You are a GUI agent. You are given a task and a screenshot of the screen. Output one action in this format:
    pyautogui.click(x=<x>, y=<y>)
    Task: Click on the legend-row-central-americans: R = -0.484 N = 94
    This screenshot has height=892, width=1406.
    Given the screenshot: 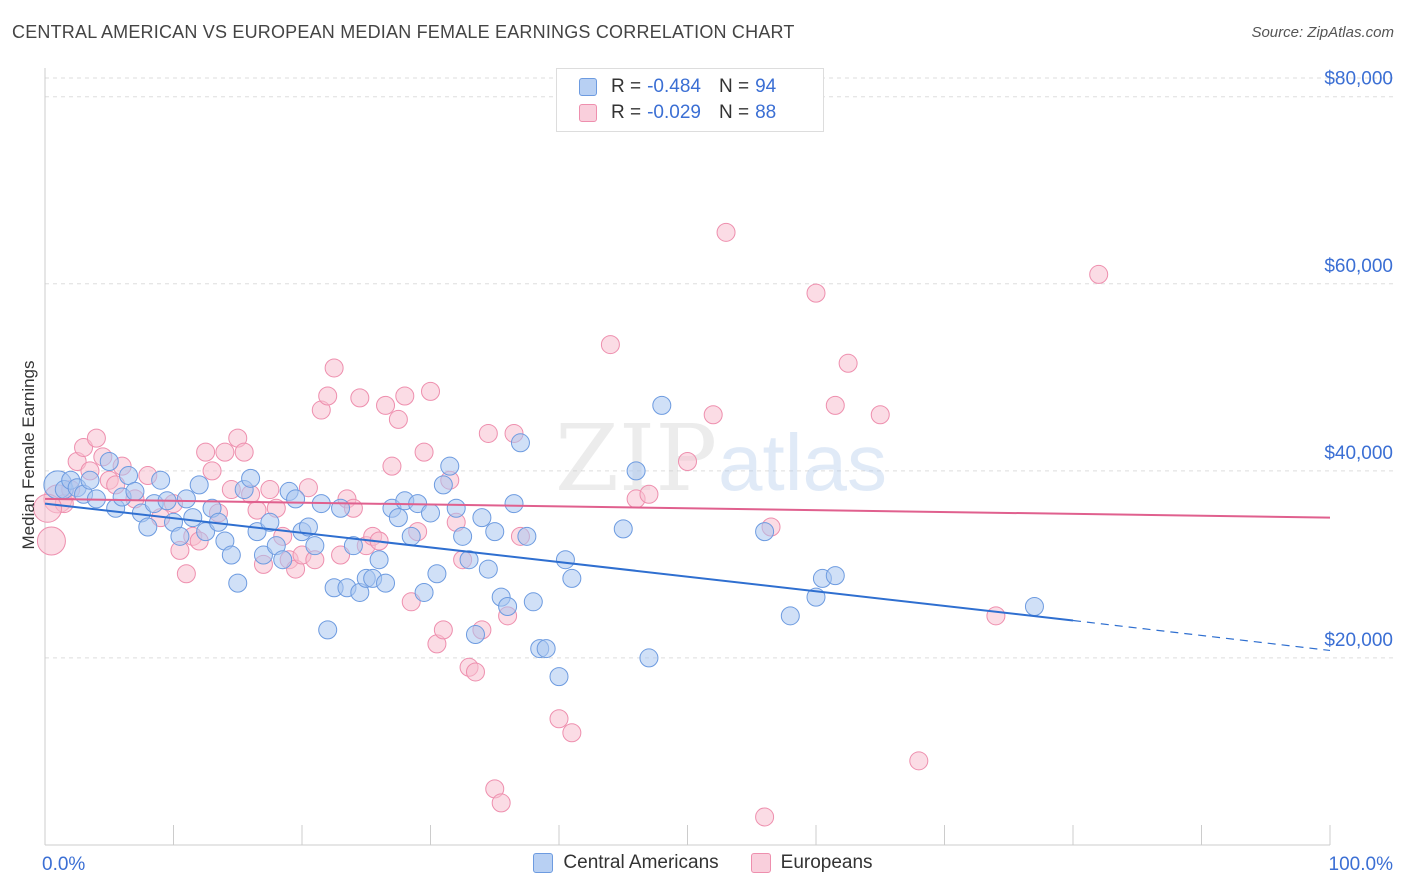 What is the action you would take?
    pyautogui.click(x=677, y=87)
    